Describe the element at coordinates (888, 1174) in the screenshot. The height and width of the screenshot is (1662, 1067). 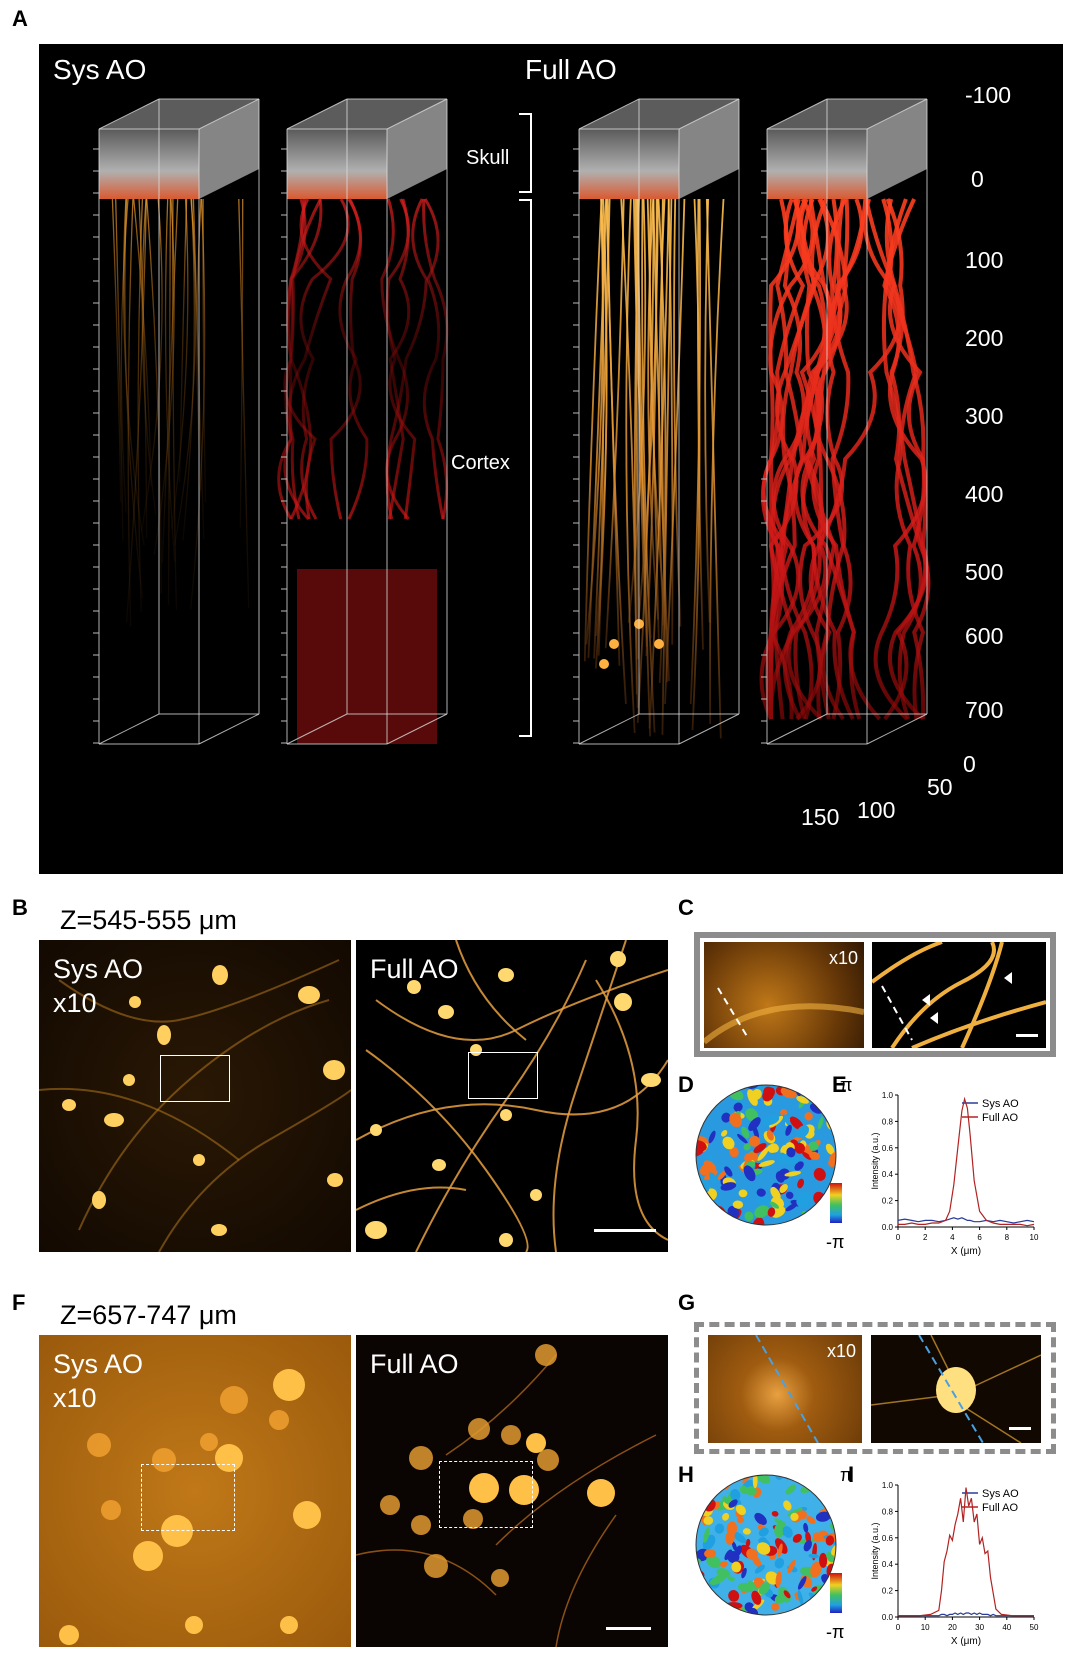
I see `y-tick-label: 0.4` at that location.